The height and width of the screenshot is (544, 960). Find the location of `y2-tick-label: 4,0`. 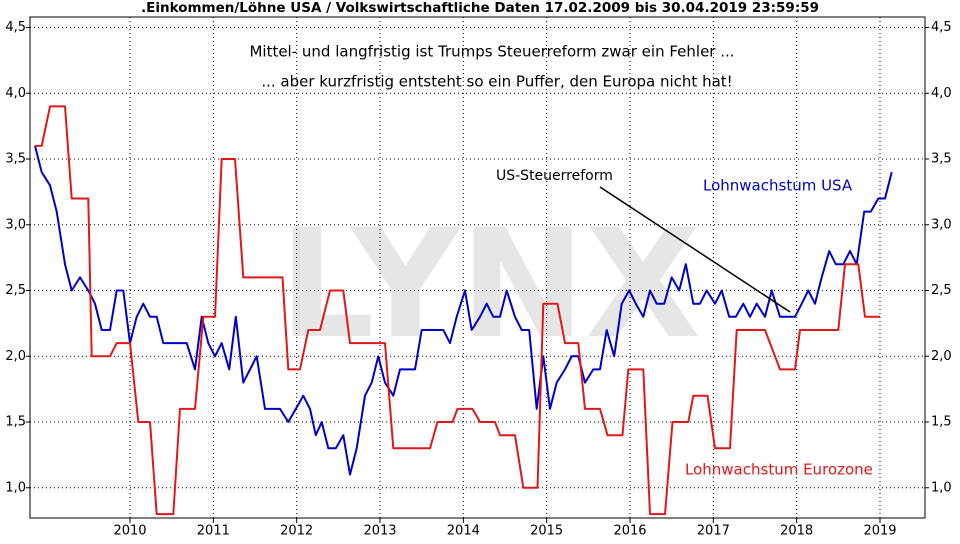

y2-tick-label: 4,0 is located at coordinates (941, 93).